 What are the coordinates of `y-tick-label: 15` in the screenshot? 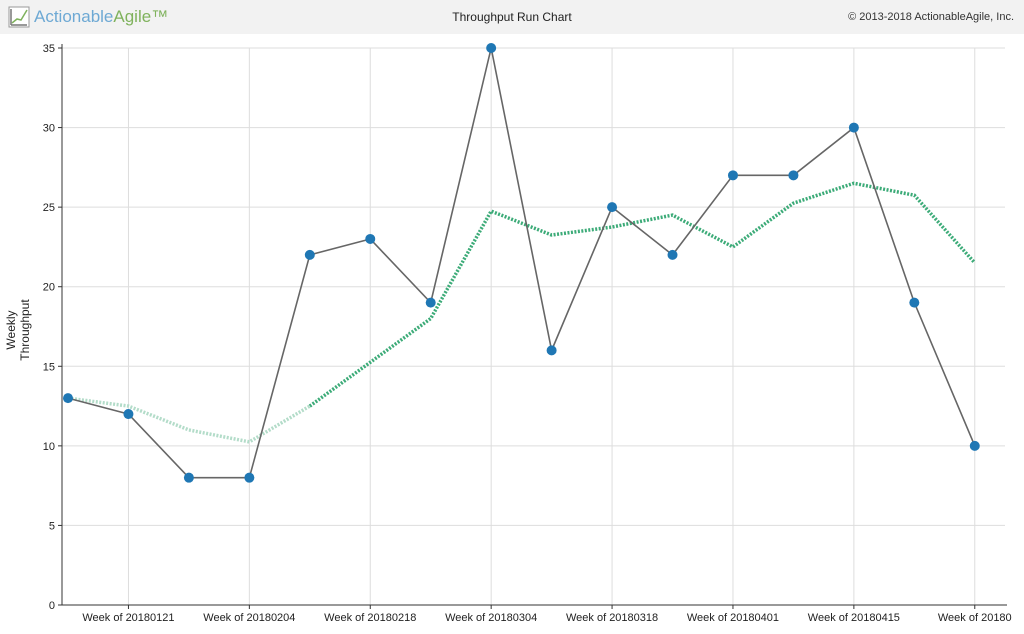 It's located at (49, 367).